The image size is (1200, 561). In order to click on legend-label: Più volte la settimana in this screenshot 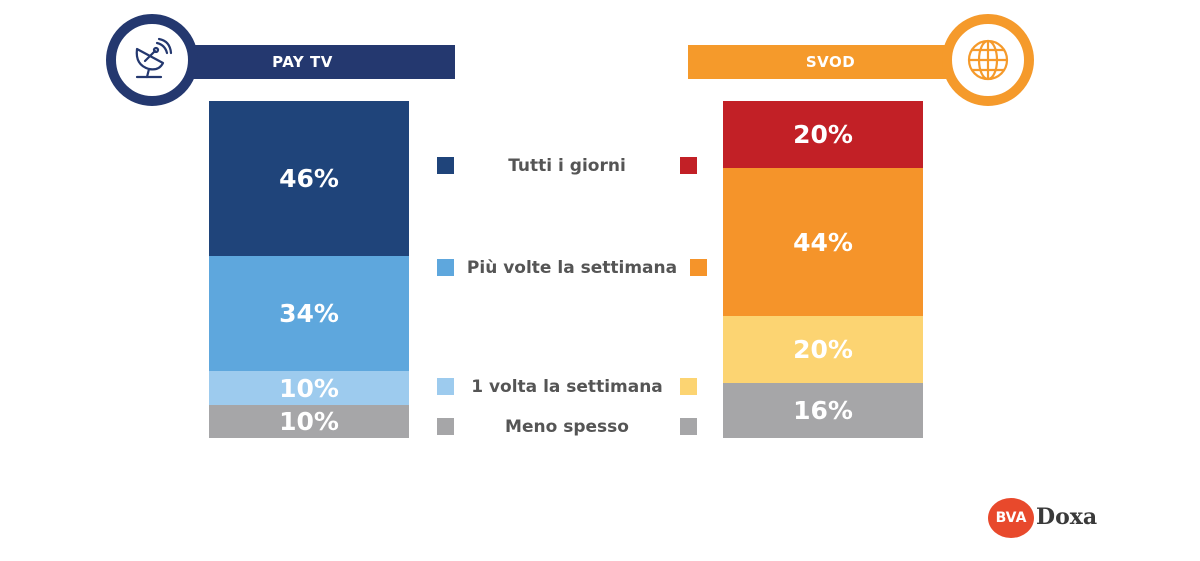, I will do `click(572, 268)`.